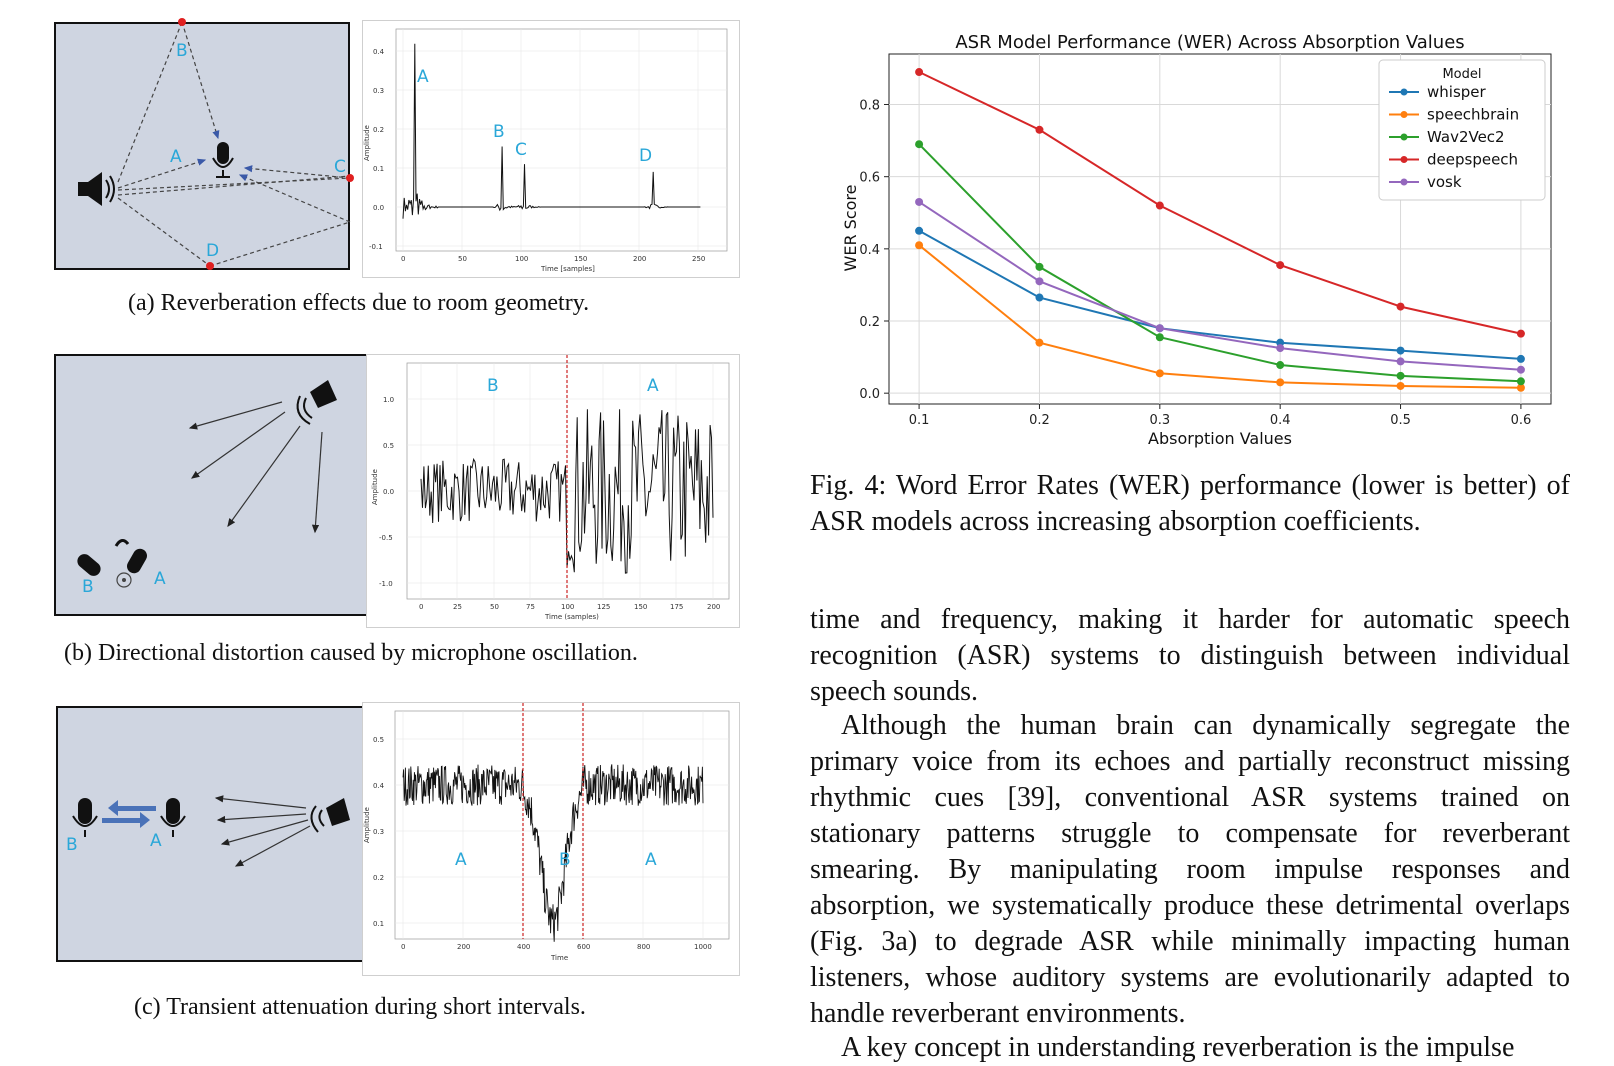 This screenshot has width=1614, height=1066. Describe the element at coordinates (1159, 420) in the screenshot. I see `x-tick-label: 0.3` at that location.